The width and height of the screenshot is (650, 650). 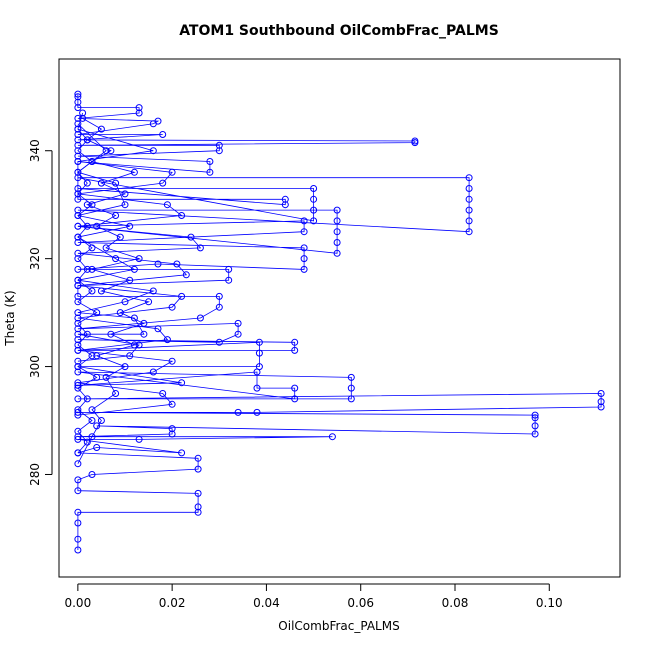 What do you see at coordinates (35, 258) in the screenshot?
I see `y-tick-label: 320` at bounding box center [35, 258].